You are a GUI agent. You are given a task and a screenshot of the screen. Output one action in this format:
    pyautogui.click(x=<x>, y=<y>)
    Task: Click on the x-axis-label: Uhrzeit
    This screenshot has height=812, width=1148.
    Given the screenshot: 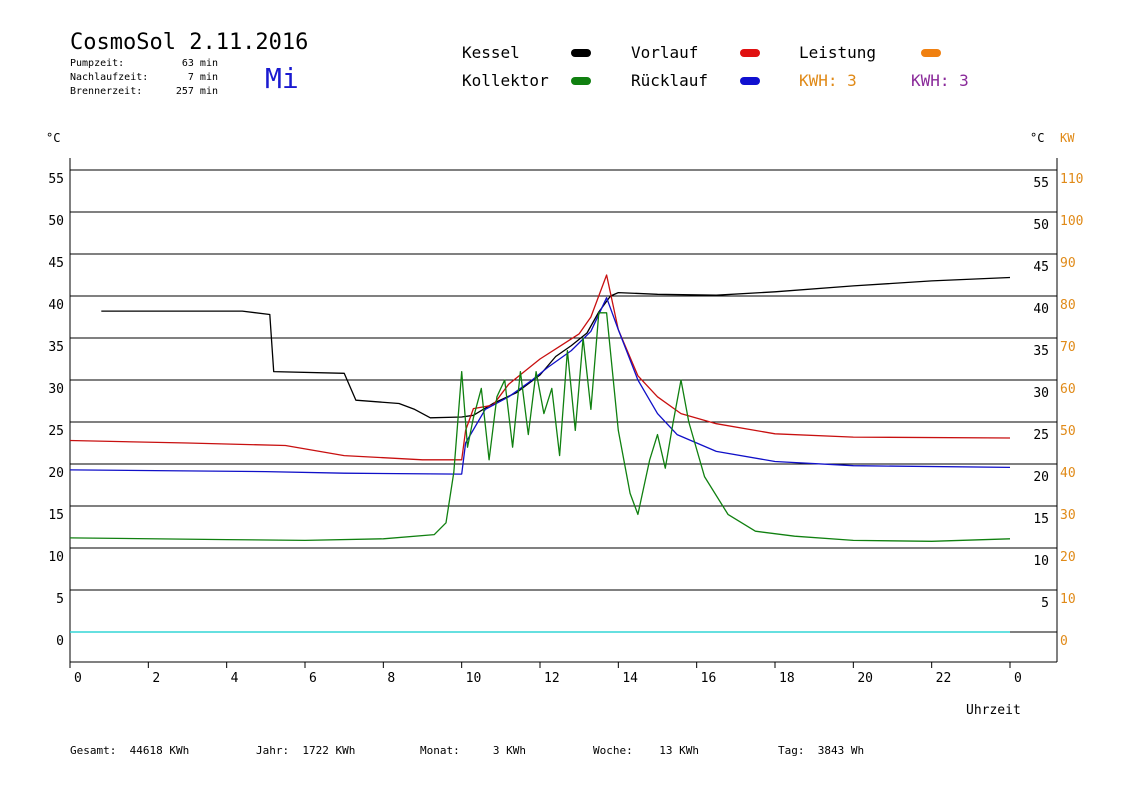 What is the action you would take?
    pyautogui.click(x=993, y=710)
    